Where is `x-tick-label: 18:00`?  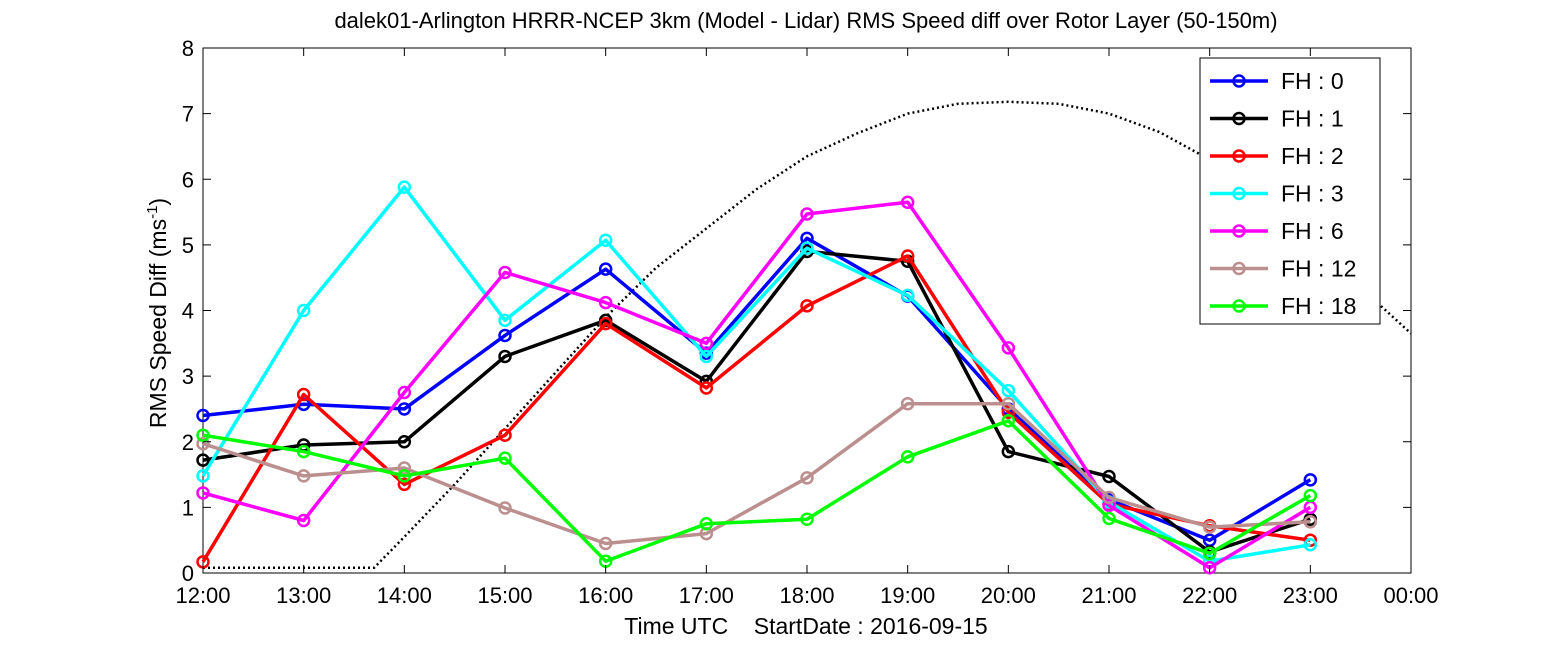
x-tick-label: 18:00 is located at coordinates (806, 595).